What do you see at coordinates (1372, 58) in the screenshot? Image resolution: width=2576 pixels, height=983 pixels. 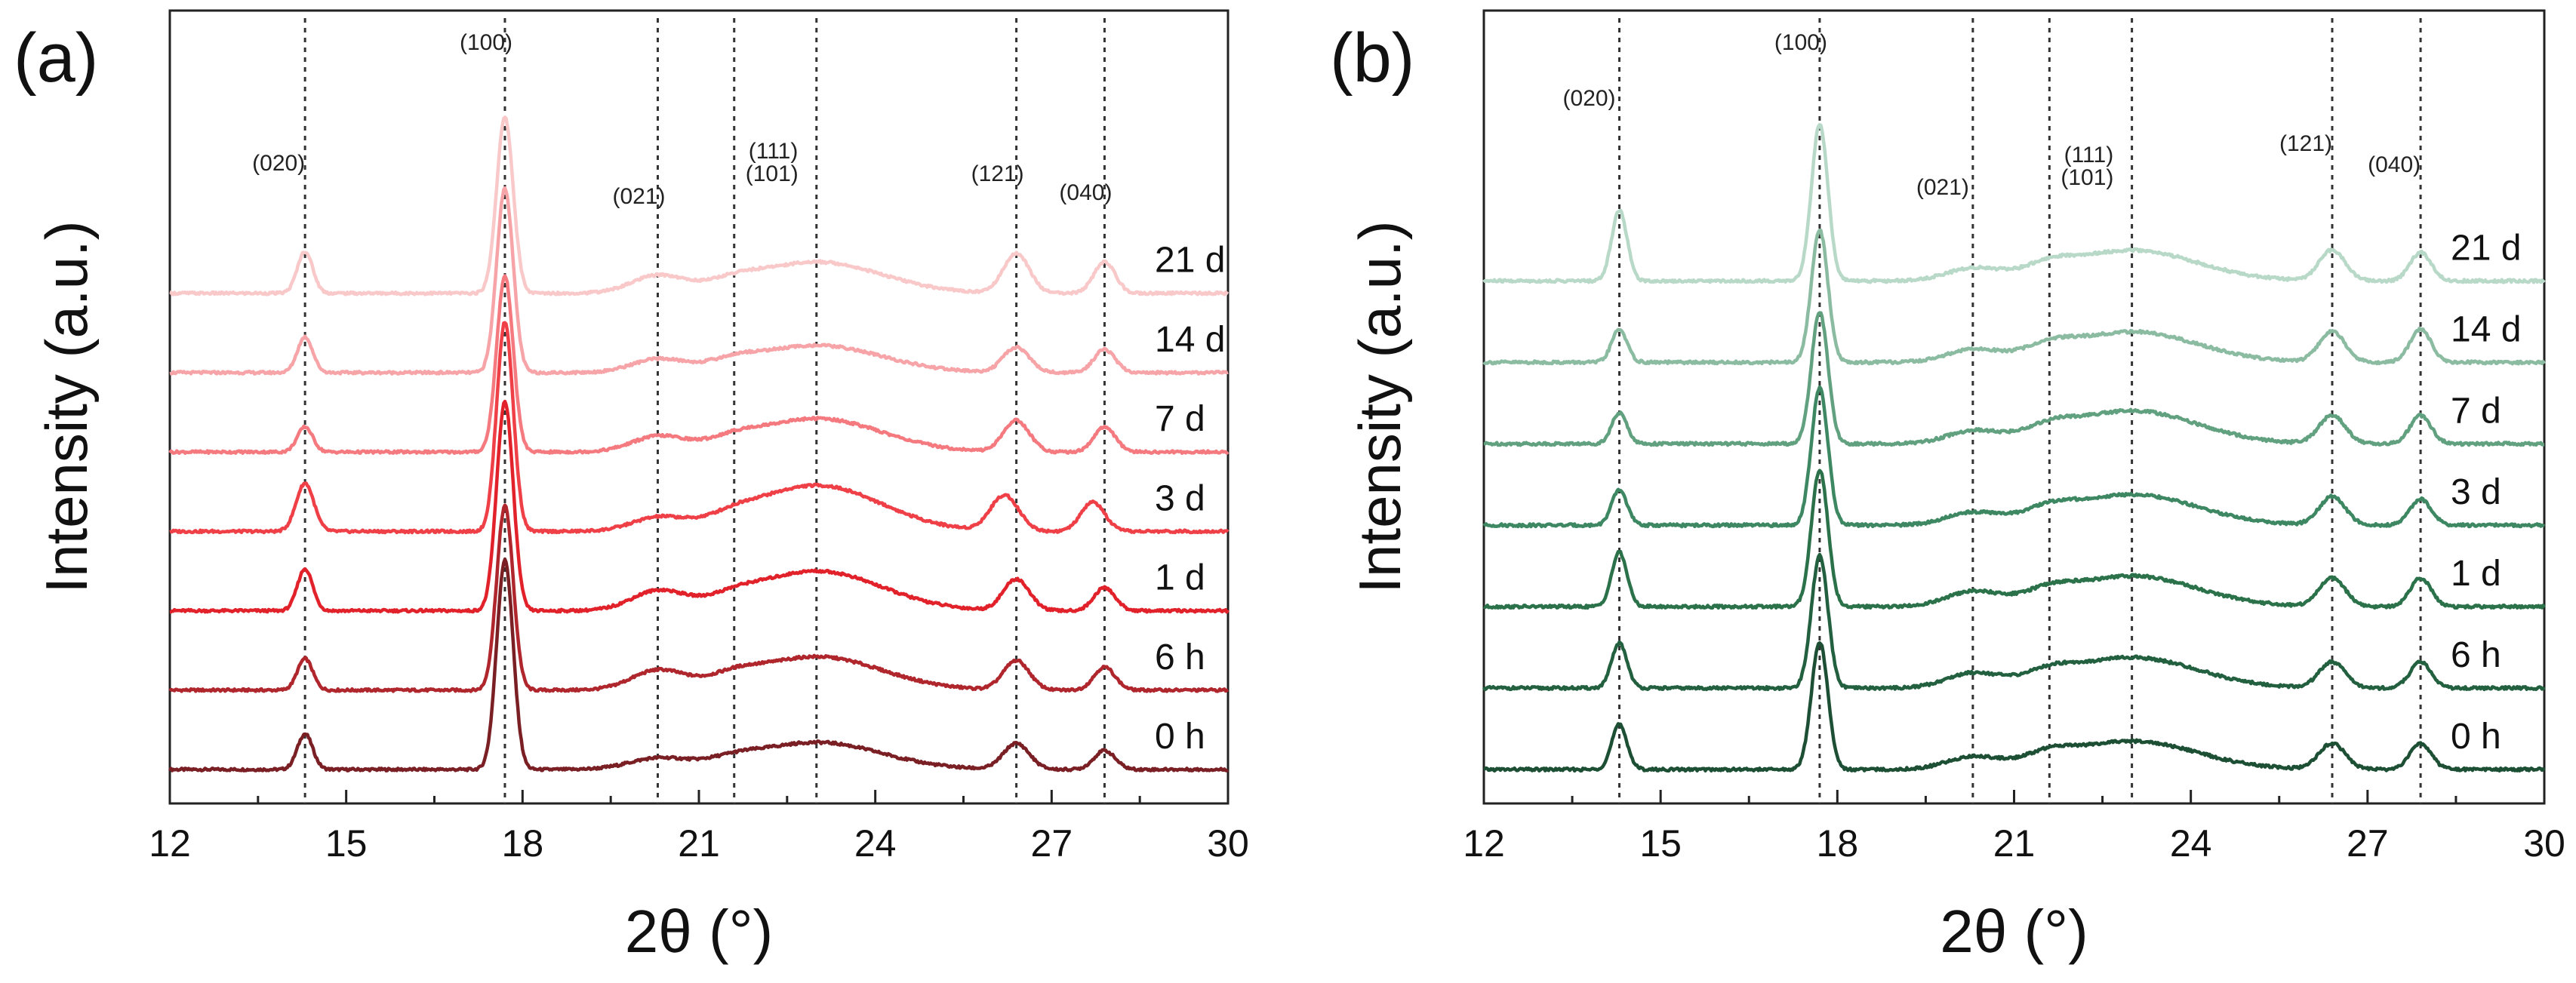 I see `panel-label: (b)` at bounding box center [1372, 58].